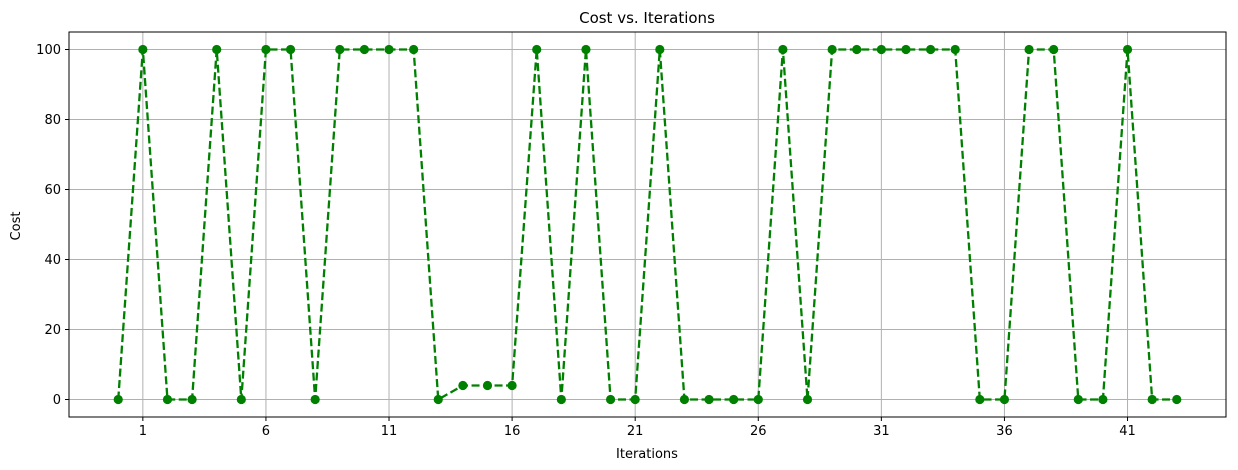 Image resolution: width=1238 pixels, height=470 pixels. What do you see at coordinates (52, 330) in the screenshot?
I see `y-tick-label: 20` at bounding box center [52, 330].